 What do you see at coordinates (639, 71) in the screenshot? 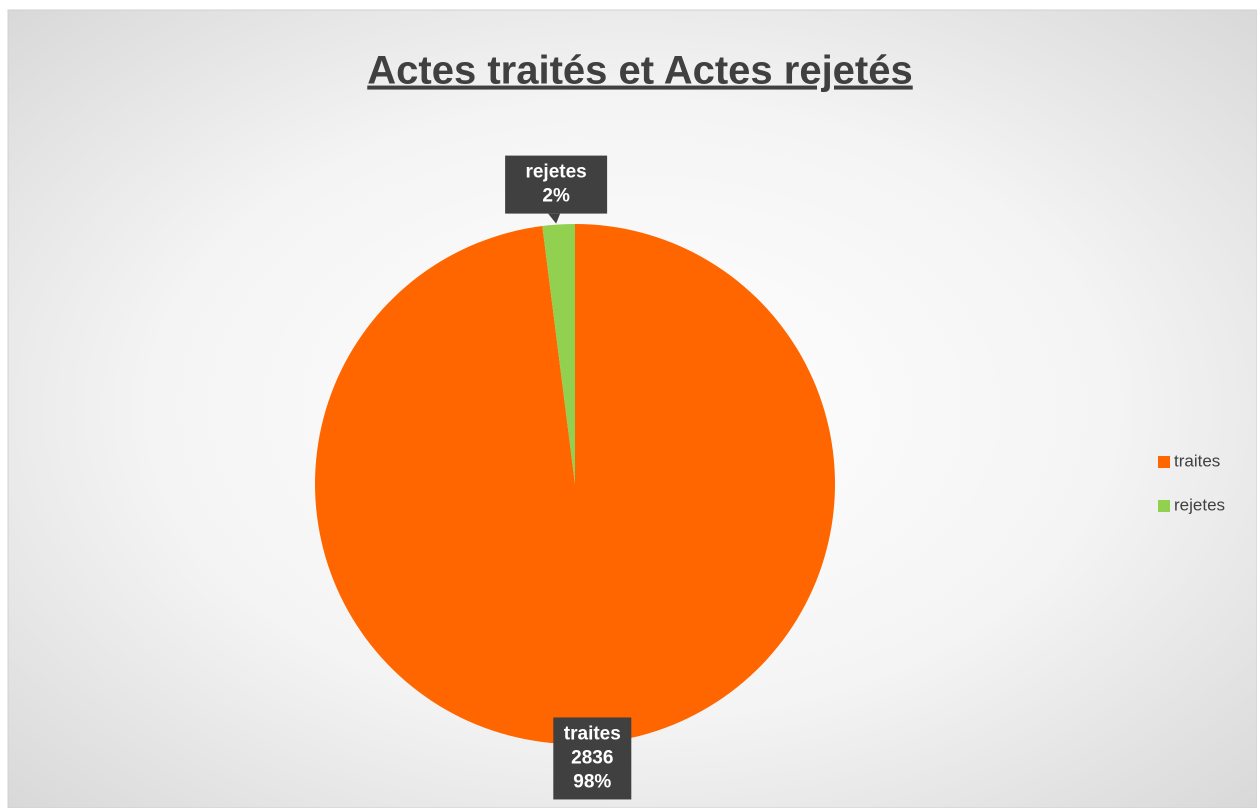
I see `chart-title: Actes traités et Actes rejetés` at bounding box center [639, 71].